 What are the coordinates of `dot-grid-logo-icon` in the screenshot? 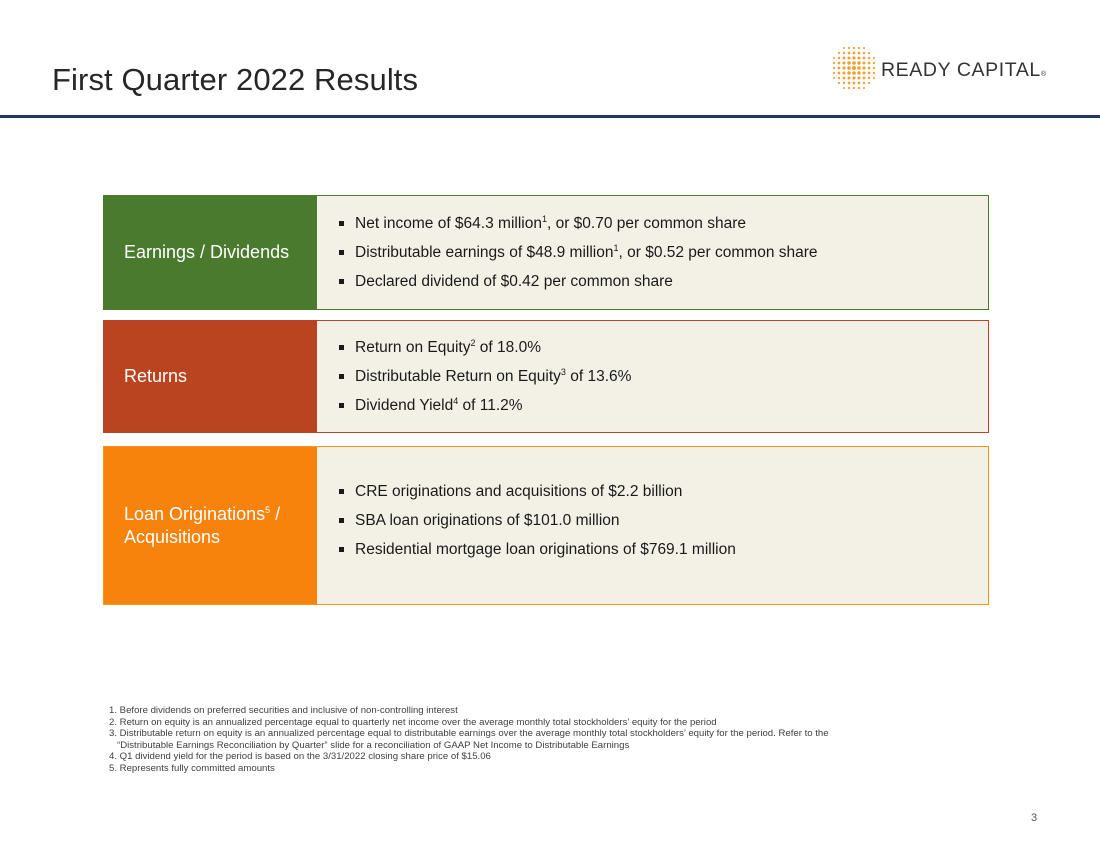 It's located at (854, 68).